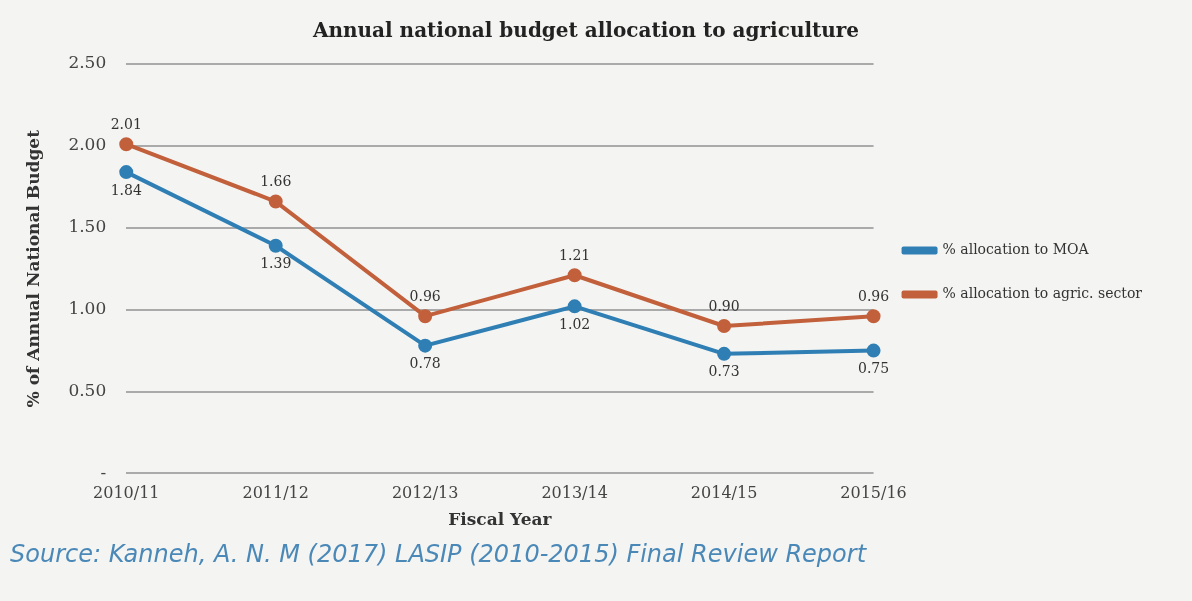 This screenshot has width=1192, height=601. Describe the element at coordinates (585, 30) in the screenshot. I see `chart-title: Annual national budget allocation to agriculture` at that location.